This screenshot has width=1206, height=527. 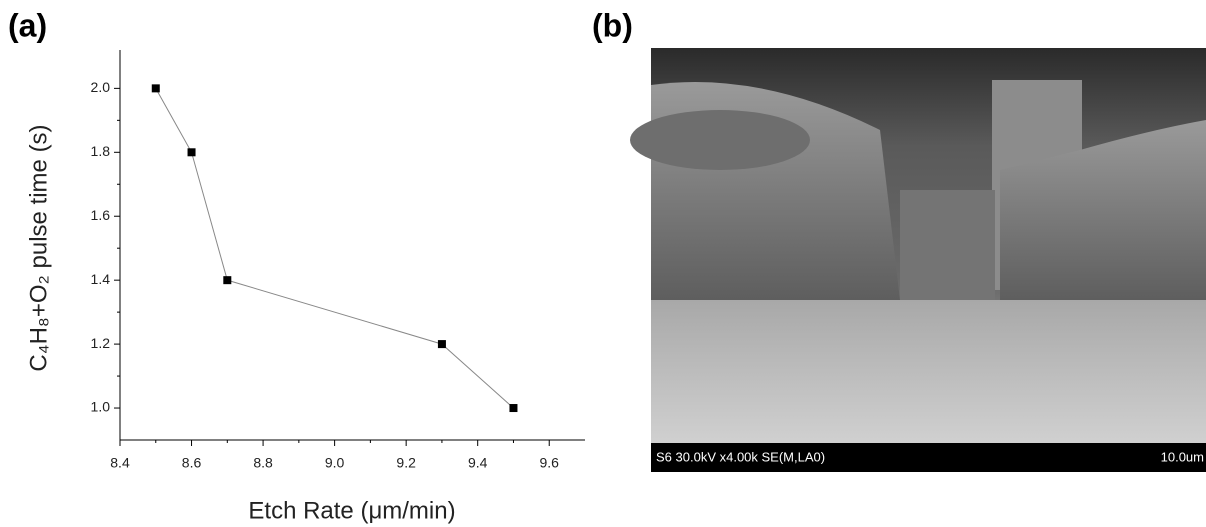 What do you see at coordinates (101, 215) in the screenshot?
I see `y-tick-label: 1.6` at bounding box center [101, 215].